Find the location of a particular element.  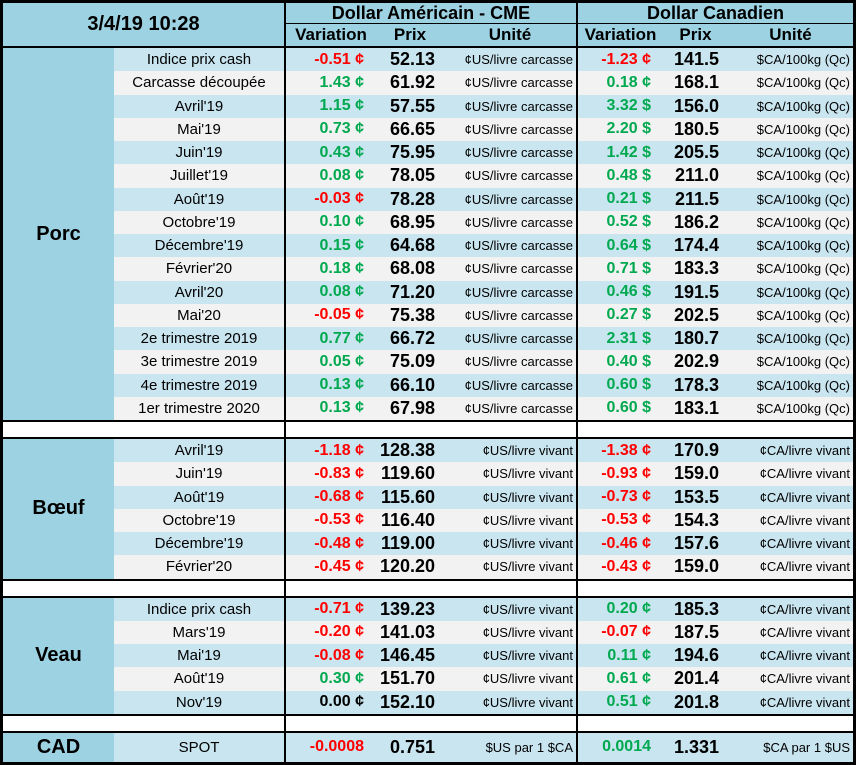

ca-variation: 0.40 $ is located at coordinates (619, 362).